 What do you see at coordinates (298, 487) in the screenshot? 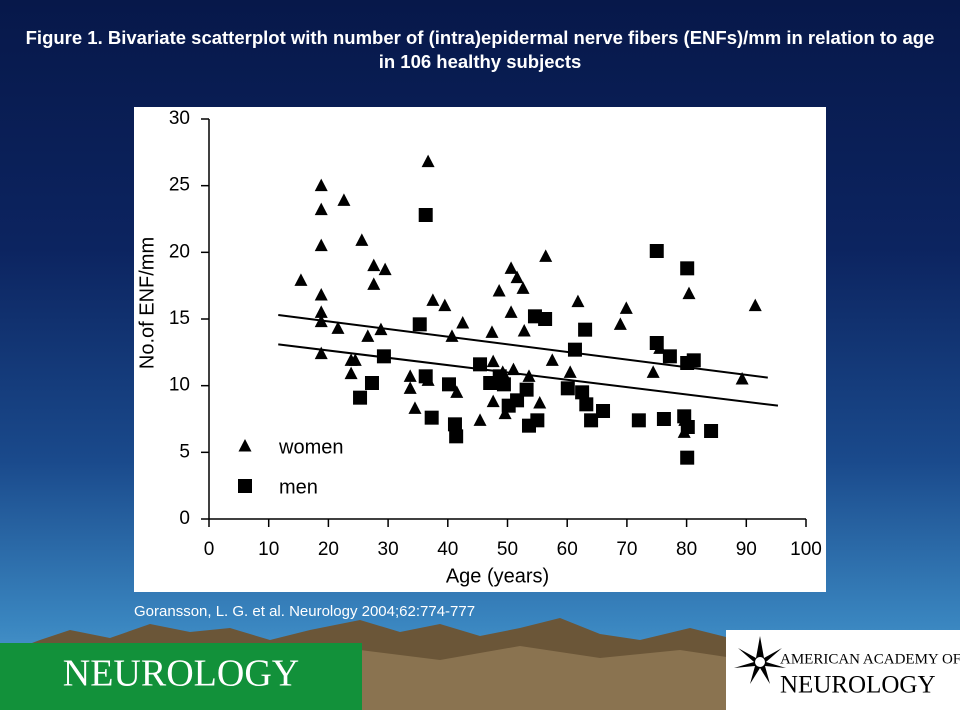
I see `legend-label: men` at bounding box center [298, 487].